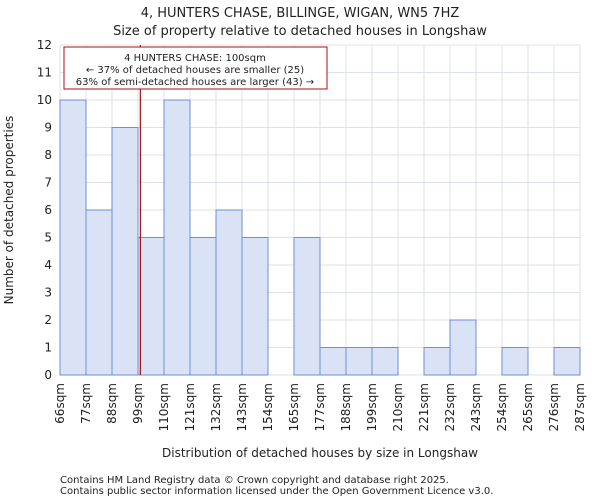 The image size is (600, 500). What do you see at coordinates (73, 237) in the screenshot?
I see `bar-66sqm` at bounding box center [73, 237].